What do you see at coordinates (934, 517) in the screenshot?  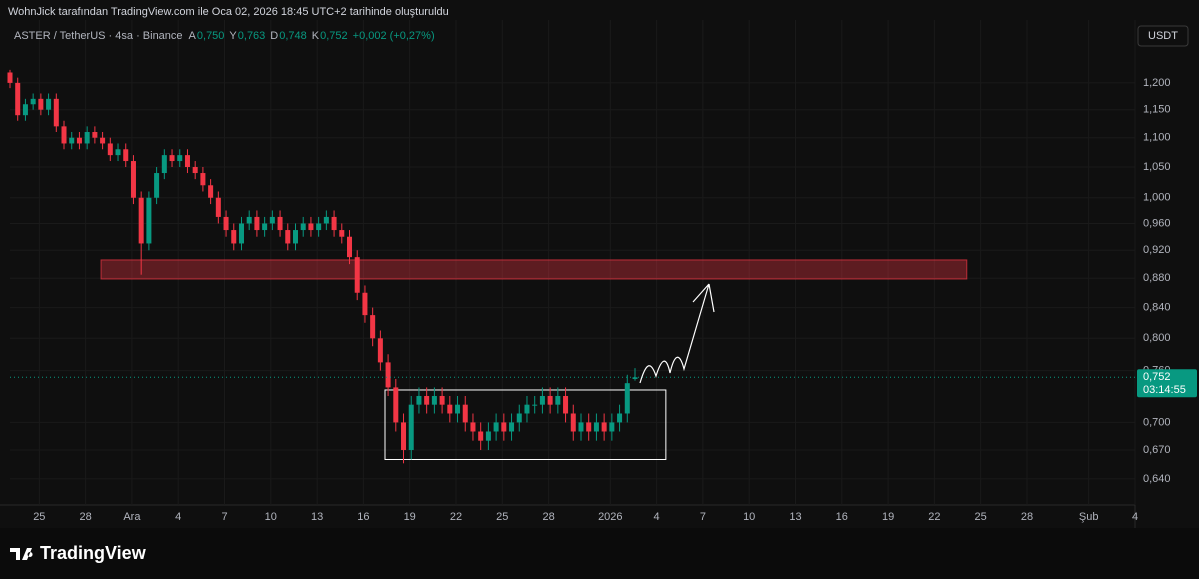 I see `x-tick-label: 22` at bounding box center [934, 517].